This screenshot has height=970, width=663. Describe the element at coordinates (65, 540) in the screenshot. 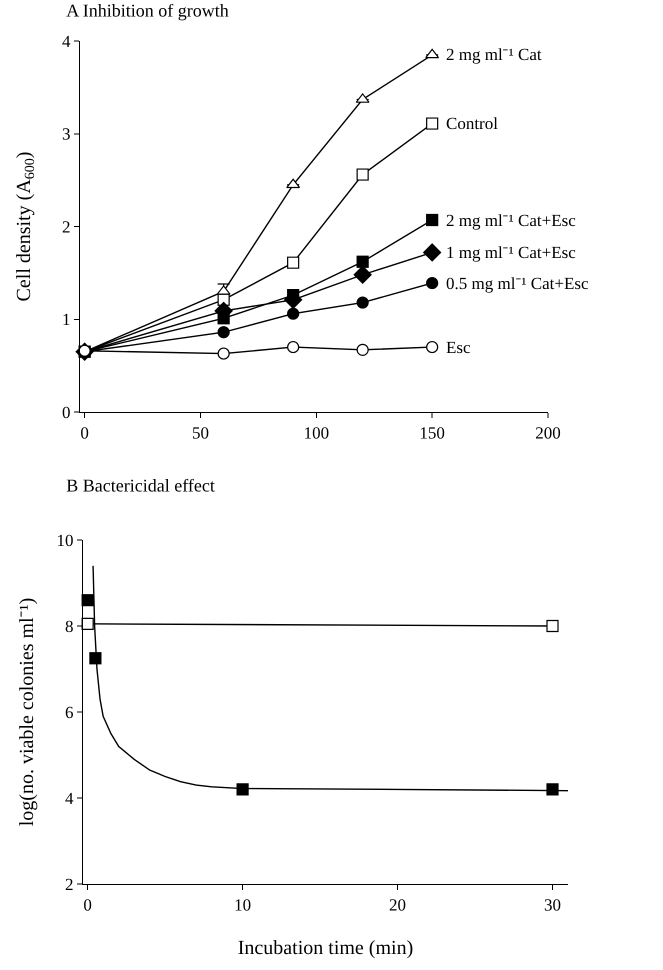

I see `y-tick-label: 10` at that location.